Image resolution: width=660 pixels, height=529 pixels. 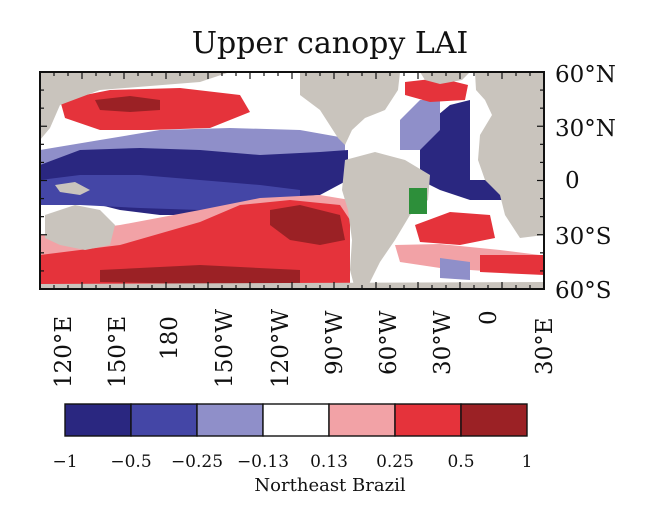 I want to click on cbar-label-7: 1, so click(x=527, y=462).